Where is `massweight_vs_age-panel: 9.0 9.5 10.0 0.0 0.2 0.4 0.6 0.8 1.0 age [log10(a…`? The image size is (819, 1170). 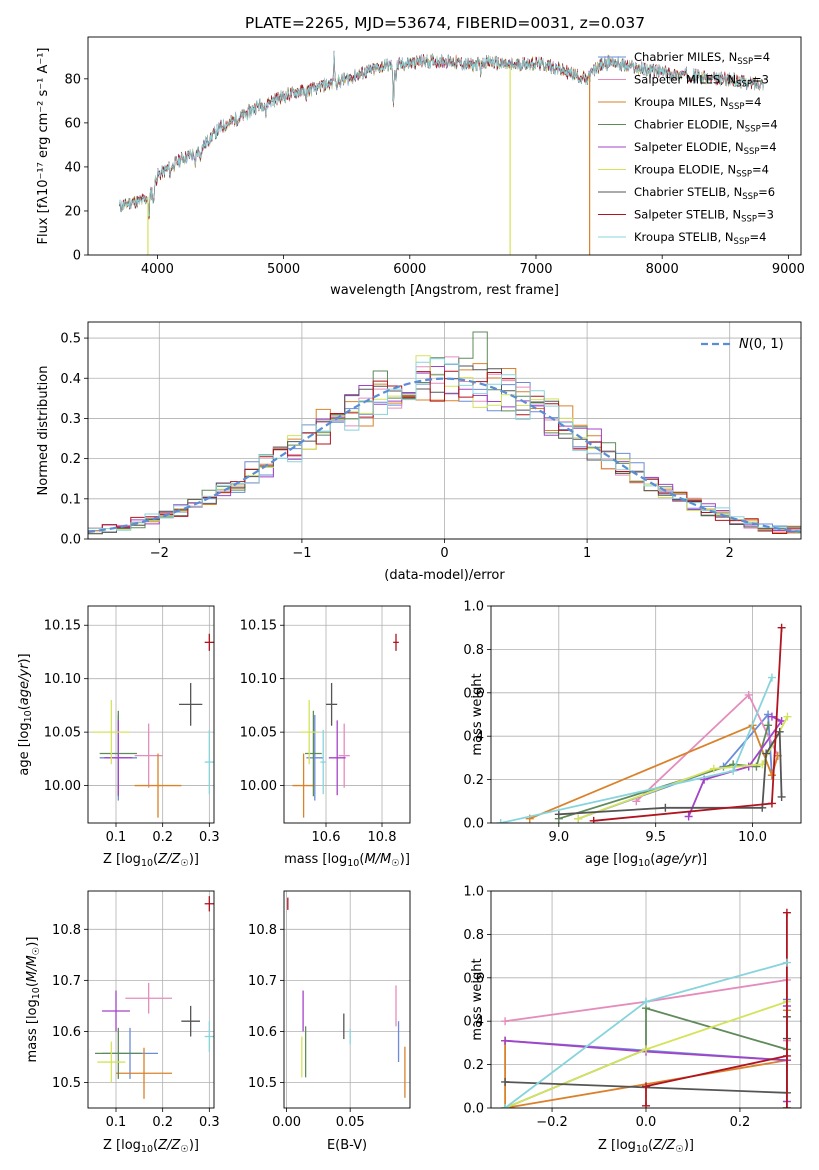
massweight_vs_age-panel: 9.0 9.5 10.0 0.0 0.2 0.4 0.6 0.8 1.0 age [log10(a… is located at coordinates (632, 734).